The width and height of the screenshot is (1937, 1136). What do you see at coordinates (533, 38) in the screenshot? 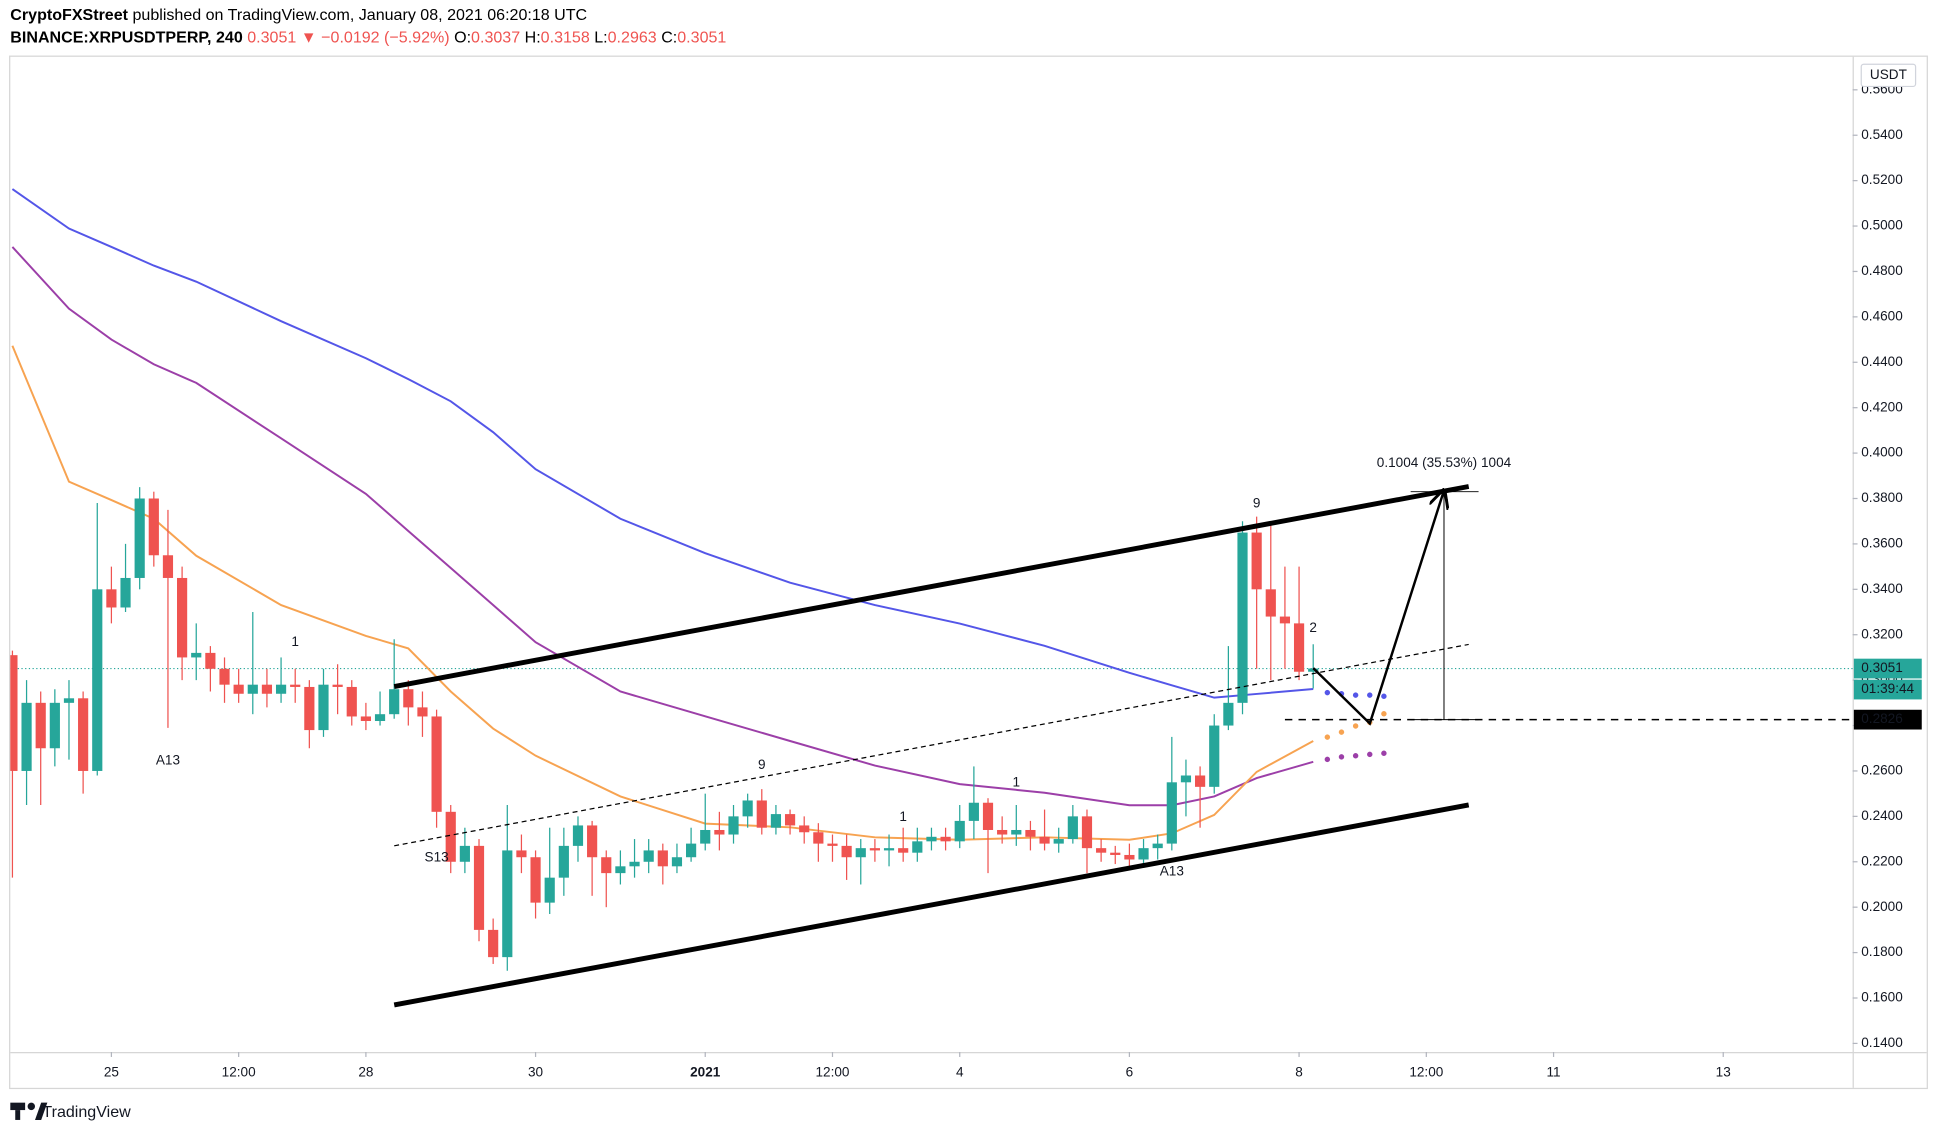
I see `ohlc-label: H:` at bounding box center [533, 38].